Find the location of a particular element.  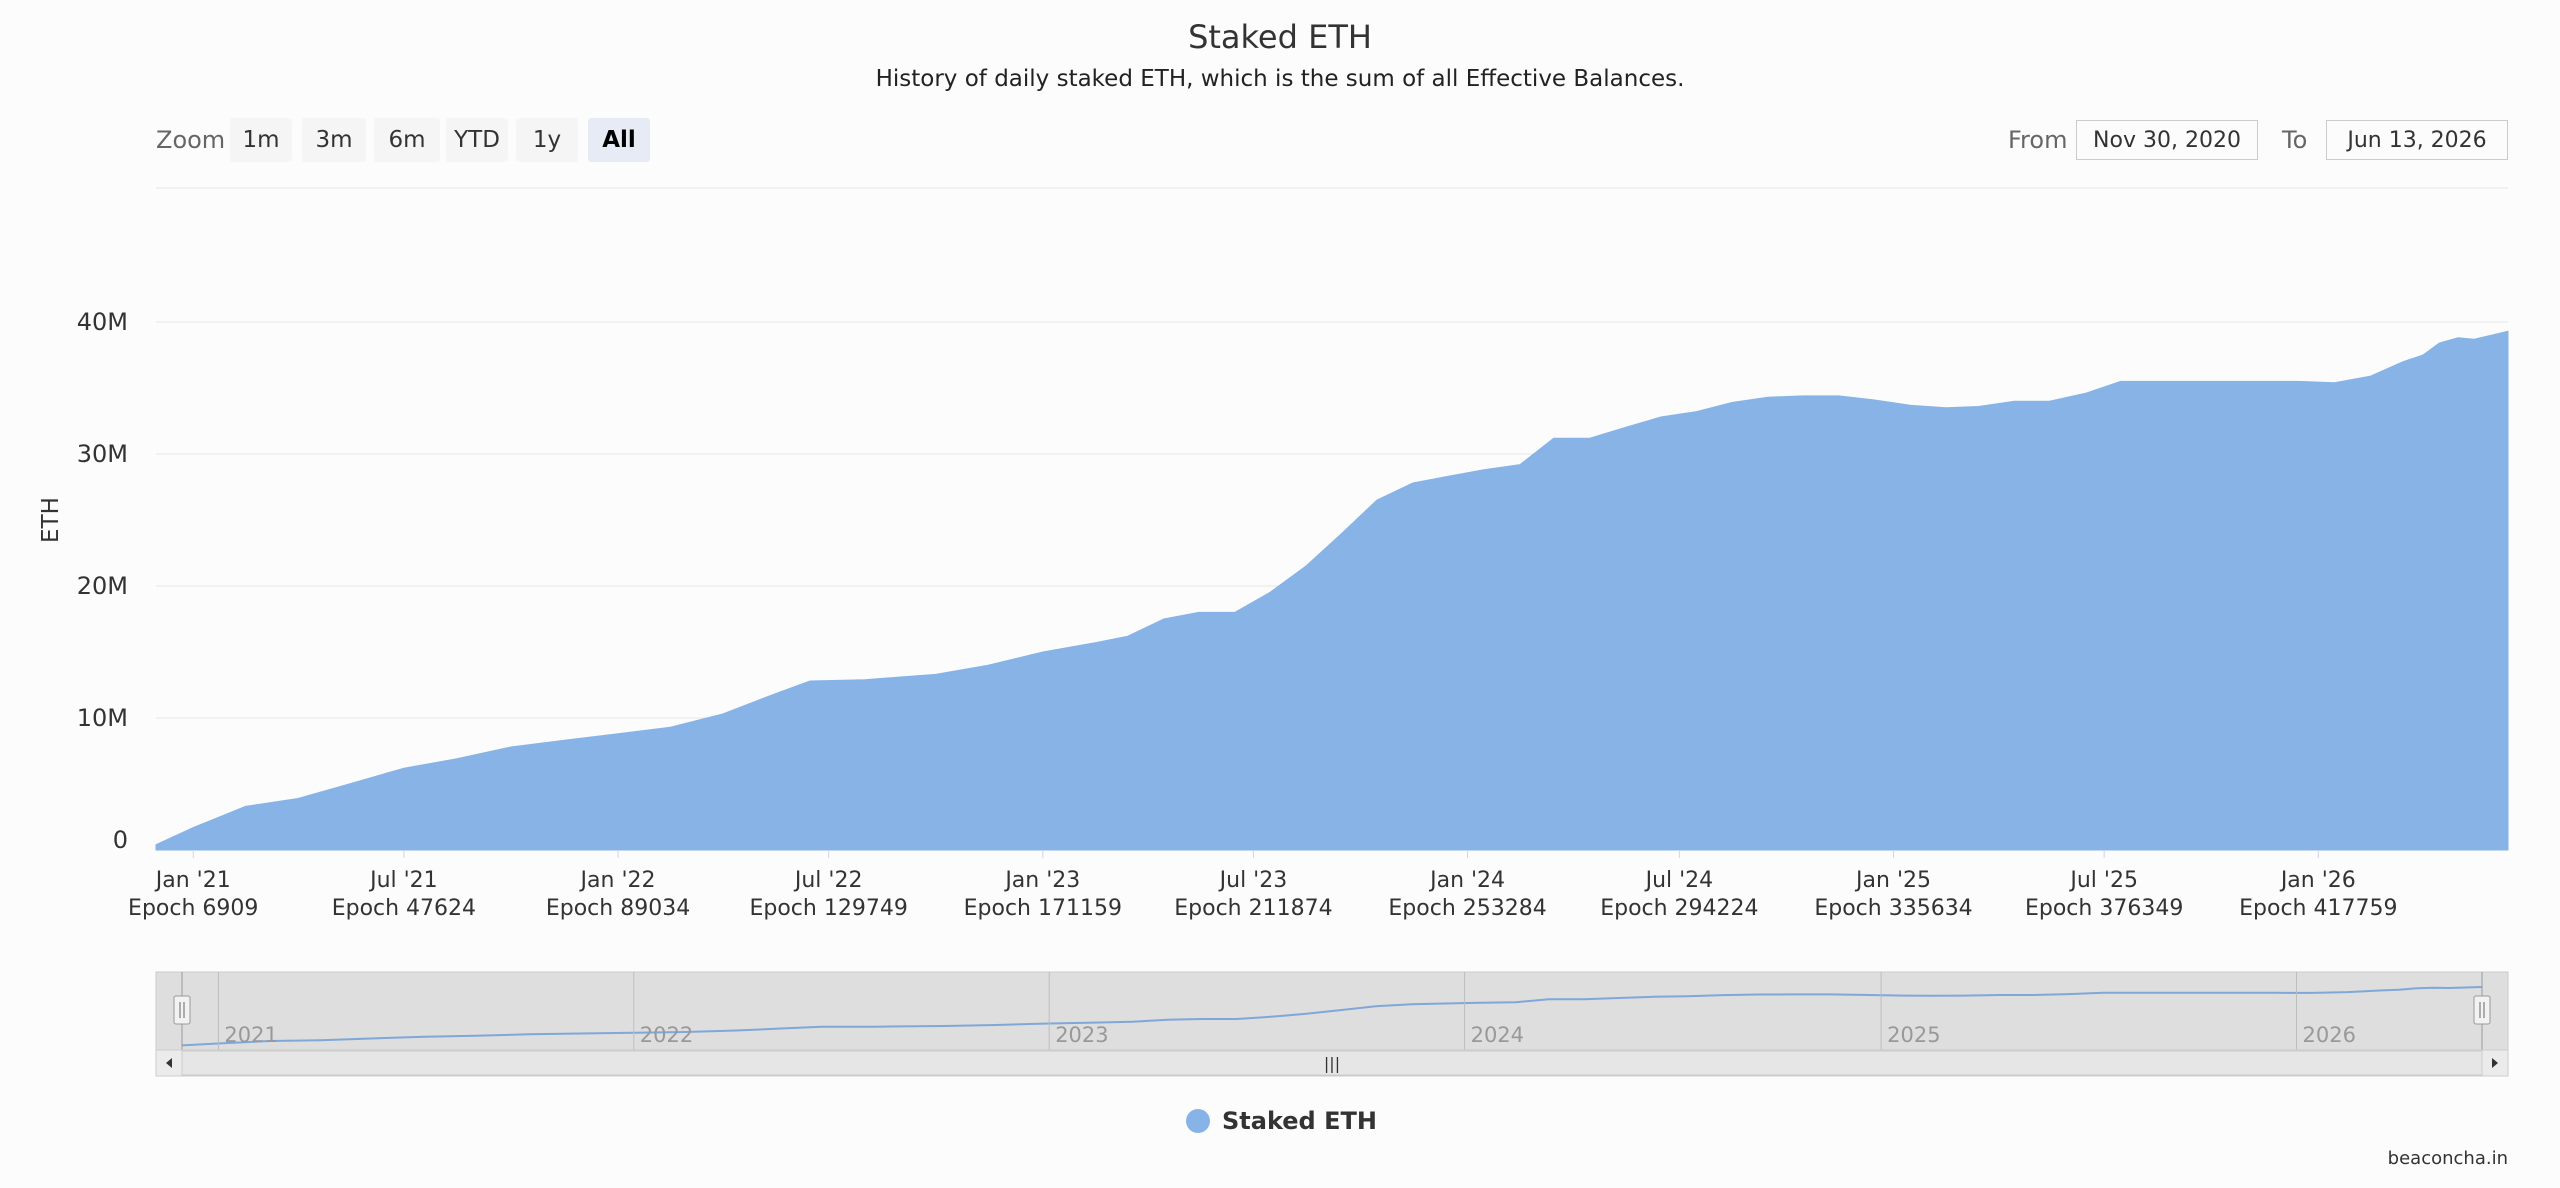

zoom-ytd-button: YTD is located at coordinates (477, 140).